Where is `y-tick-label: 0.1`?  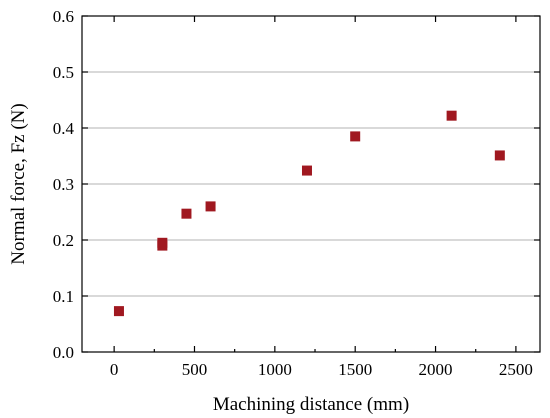
y-tick-label: 0.1 is located at coordinates (63, 296).